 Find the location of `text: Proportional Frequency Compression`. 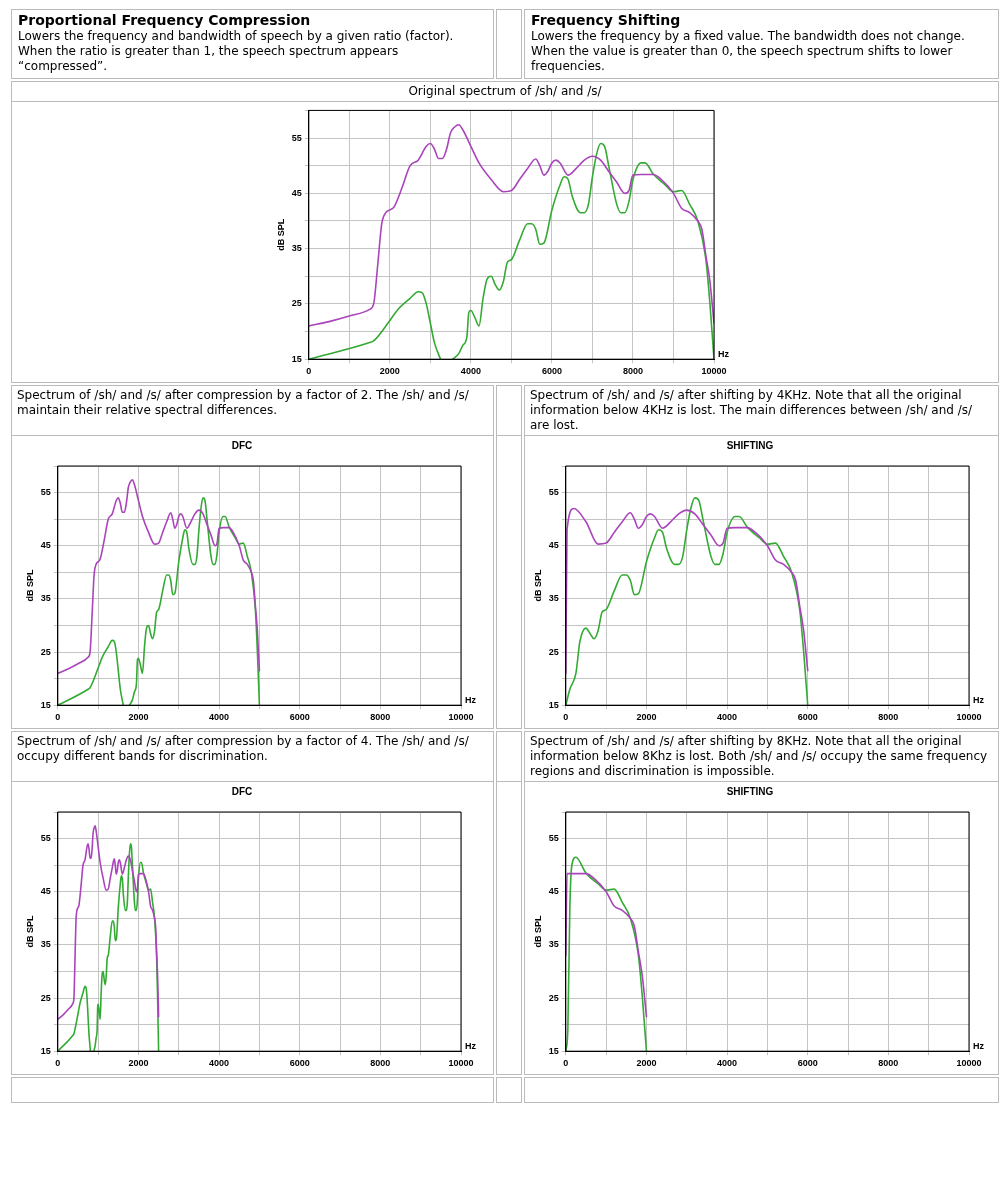

text: Proportional Frequency Compression is located at coordinates (165, 20).